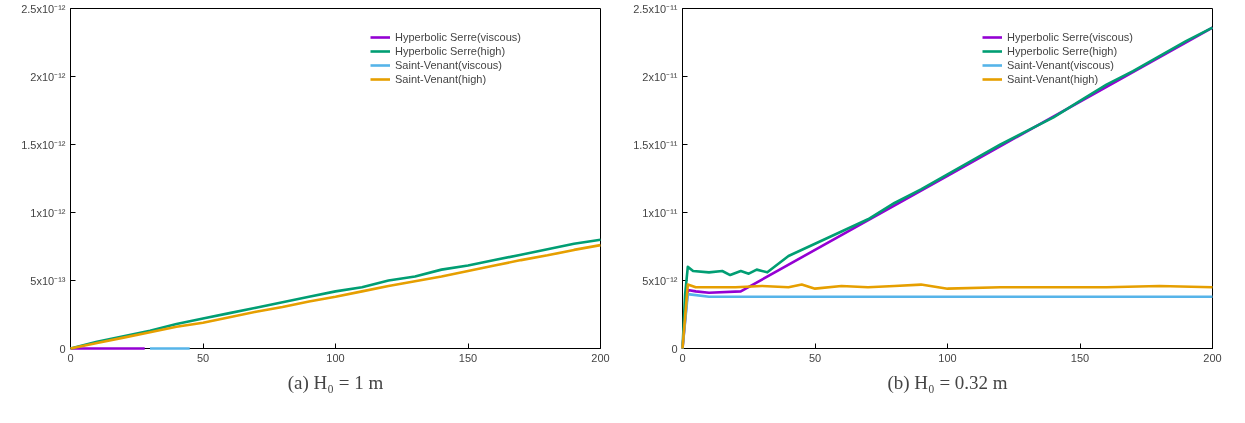  Describe the element at coordinates (48, 280) in the screenshot. I see `y-tick-label: 5x10⁻¹³` at that location.